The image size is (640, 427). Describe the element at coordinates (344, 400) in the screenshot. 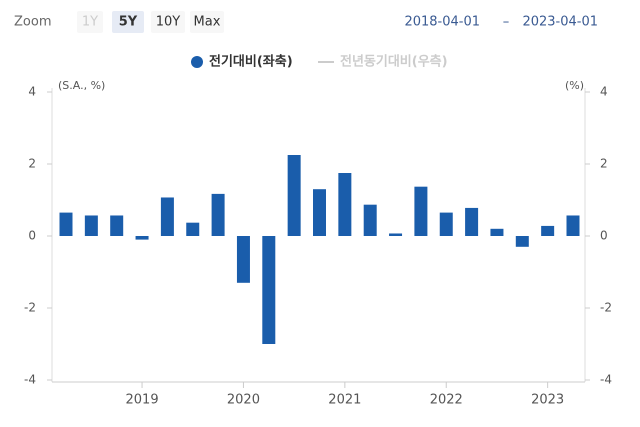

I see `x-tick-label: 2021` at that location.